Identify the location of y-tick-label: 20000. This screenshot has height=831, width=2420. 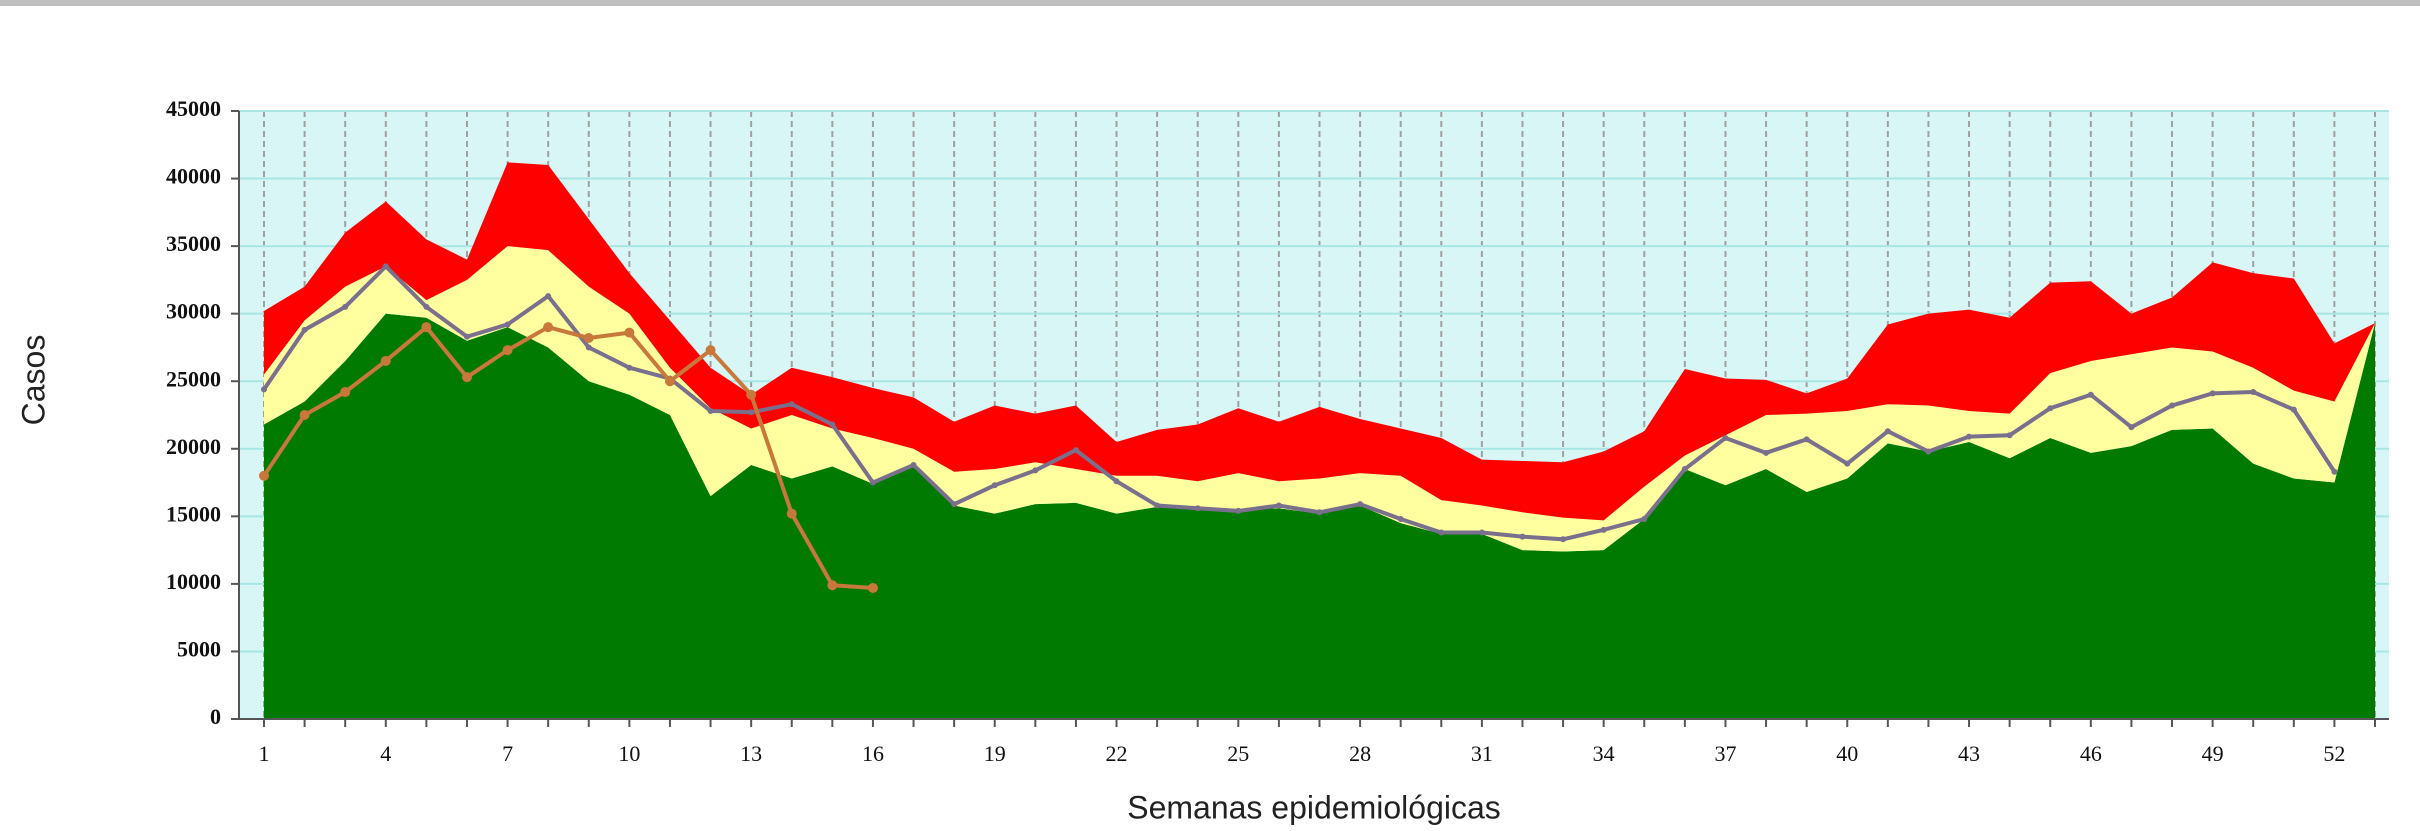
(193, 446).